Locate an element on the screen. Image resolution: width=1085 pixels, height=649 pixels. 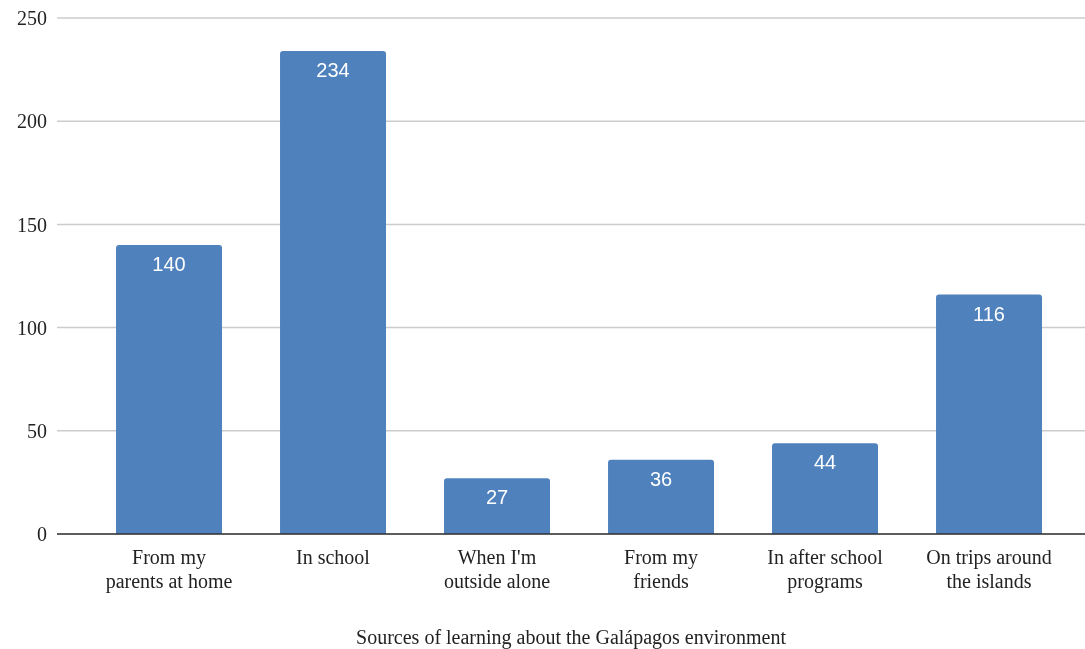
y-tick-label: 150 is located at coordinates (32, 224).